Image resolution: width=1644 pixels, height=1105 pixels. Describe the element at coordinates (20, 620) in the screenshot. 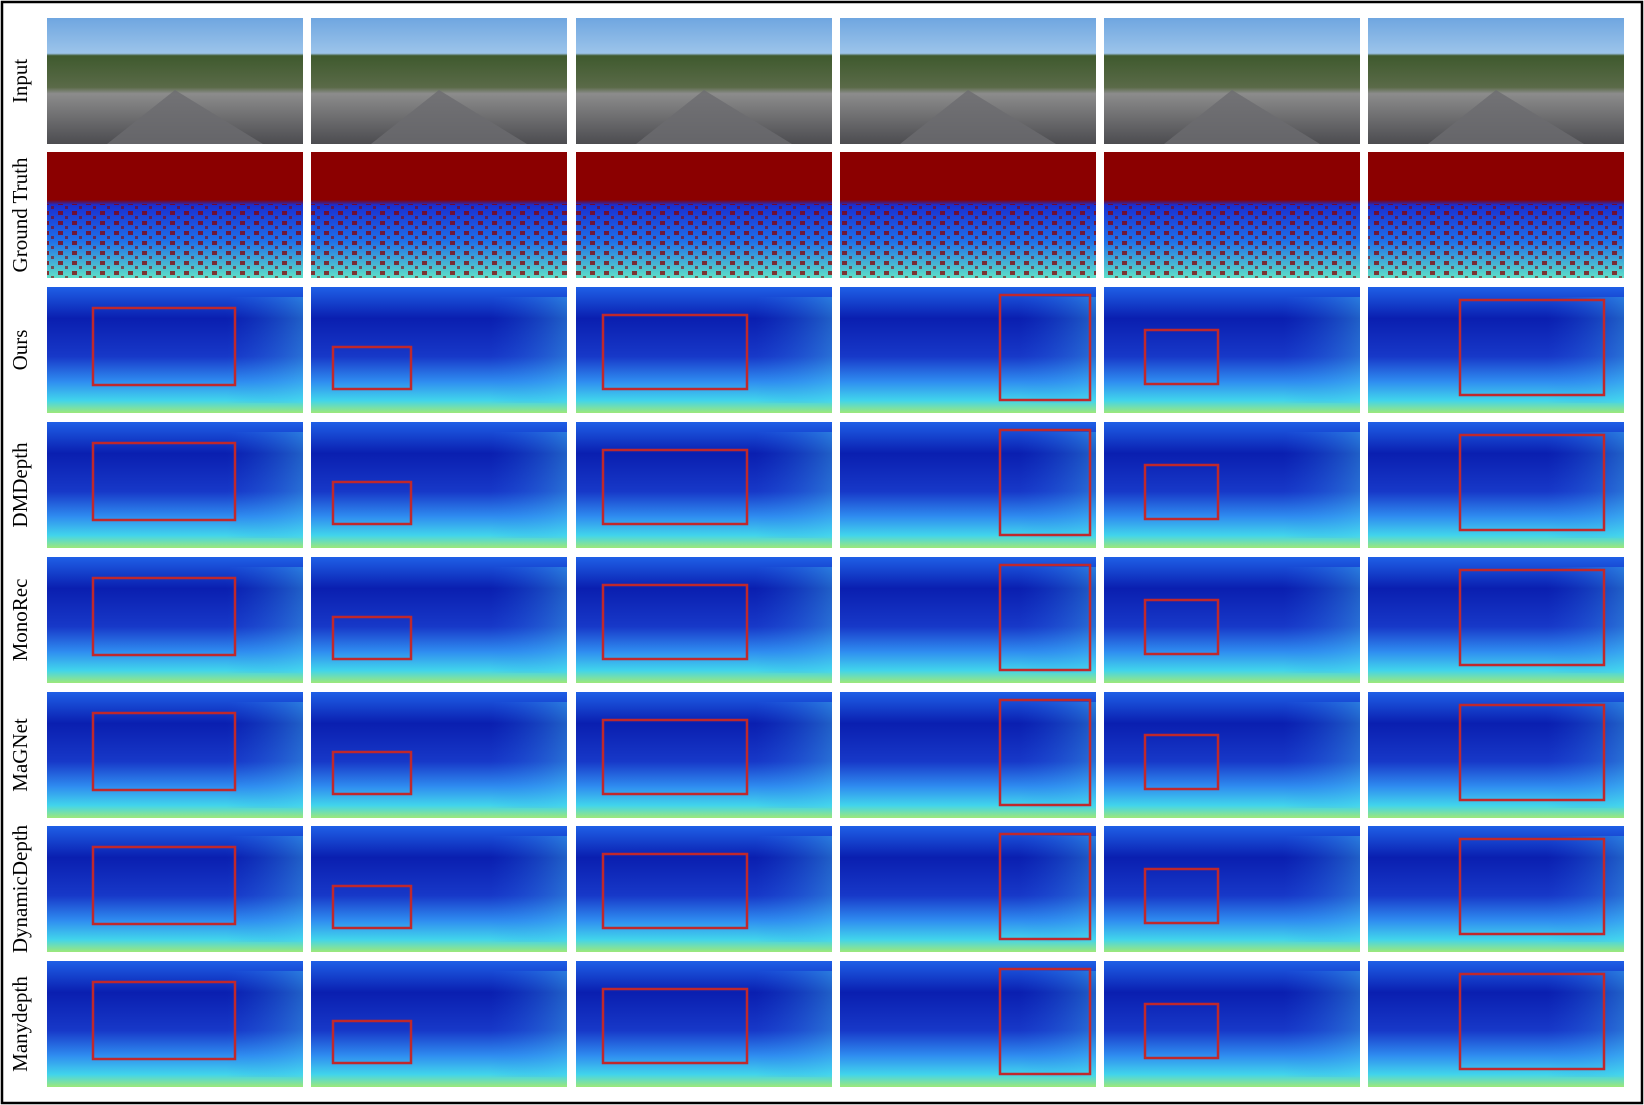

I see `row-label: MonoRec` at that location.